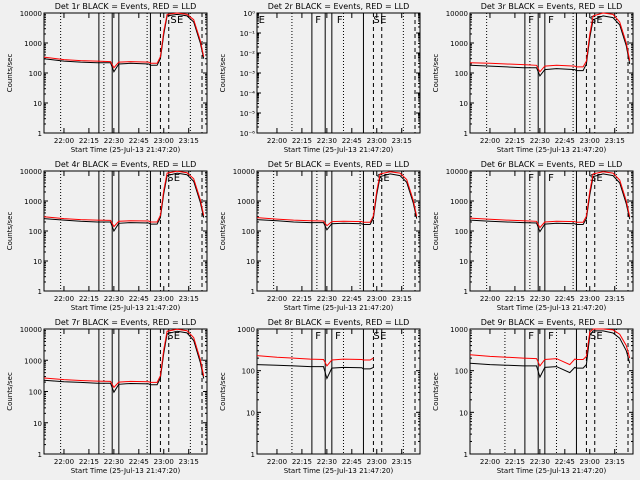 This screenshot has width=640, height=480. Describe the element at coordinates (248, 114) in the screenshot. I see `y-tick-label: 10⁻⁵` at that location.